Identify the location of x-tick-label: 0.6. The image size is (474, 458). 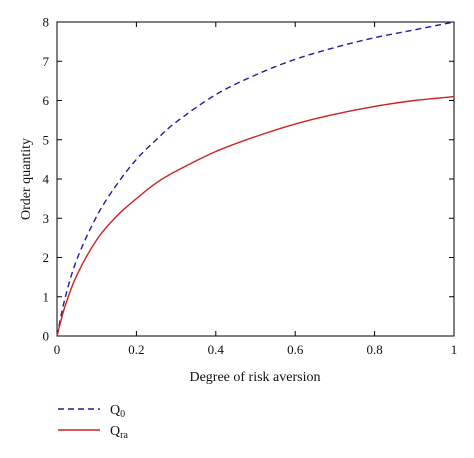
(295, 349).